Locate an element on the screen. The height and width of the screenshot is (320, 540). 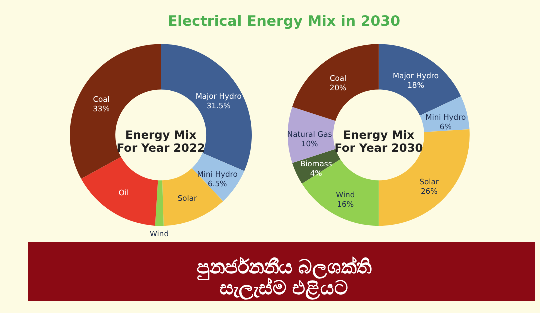
data-label: 4% is located at coordinates (316, 173).